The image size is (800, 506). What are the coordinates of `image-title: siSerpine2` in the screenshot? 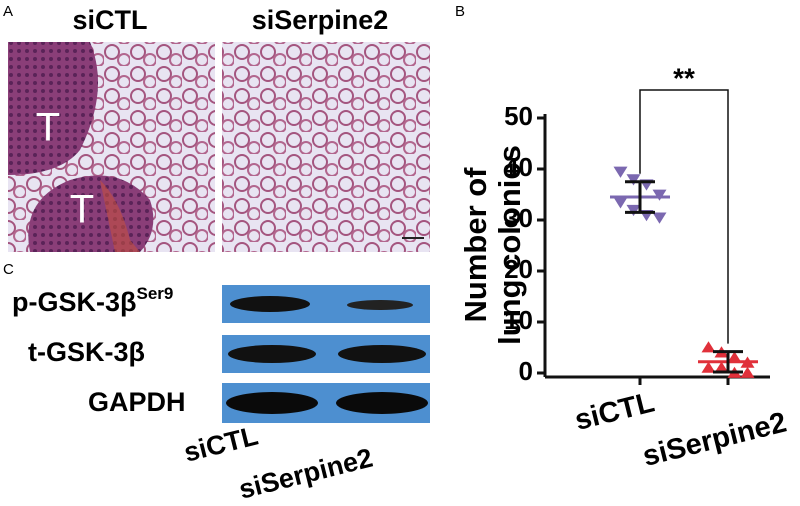 It's located at (320, 20).